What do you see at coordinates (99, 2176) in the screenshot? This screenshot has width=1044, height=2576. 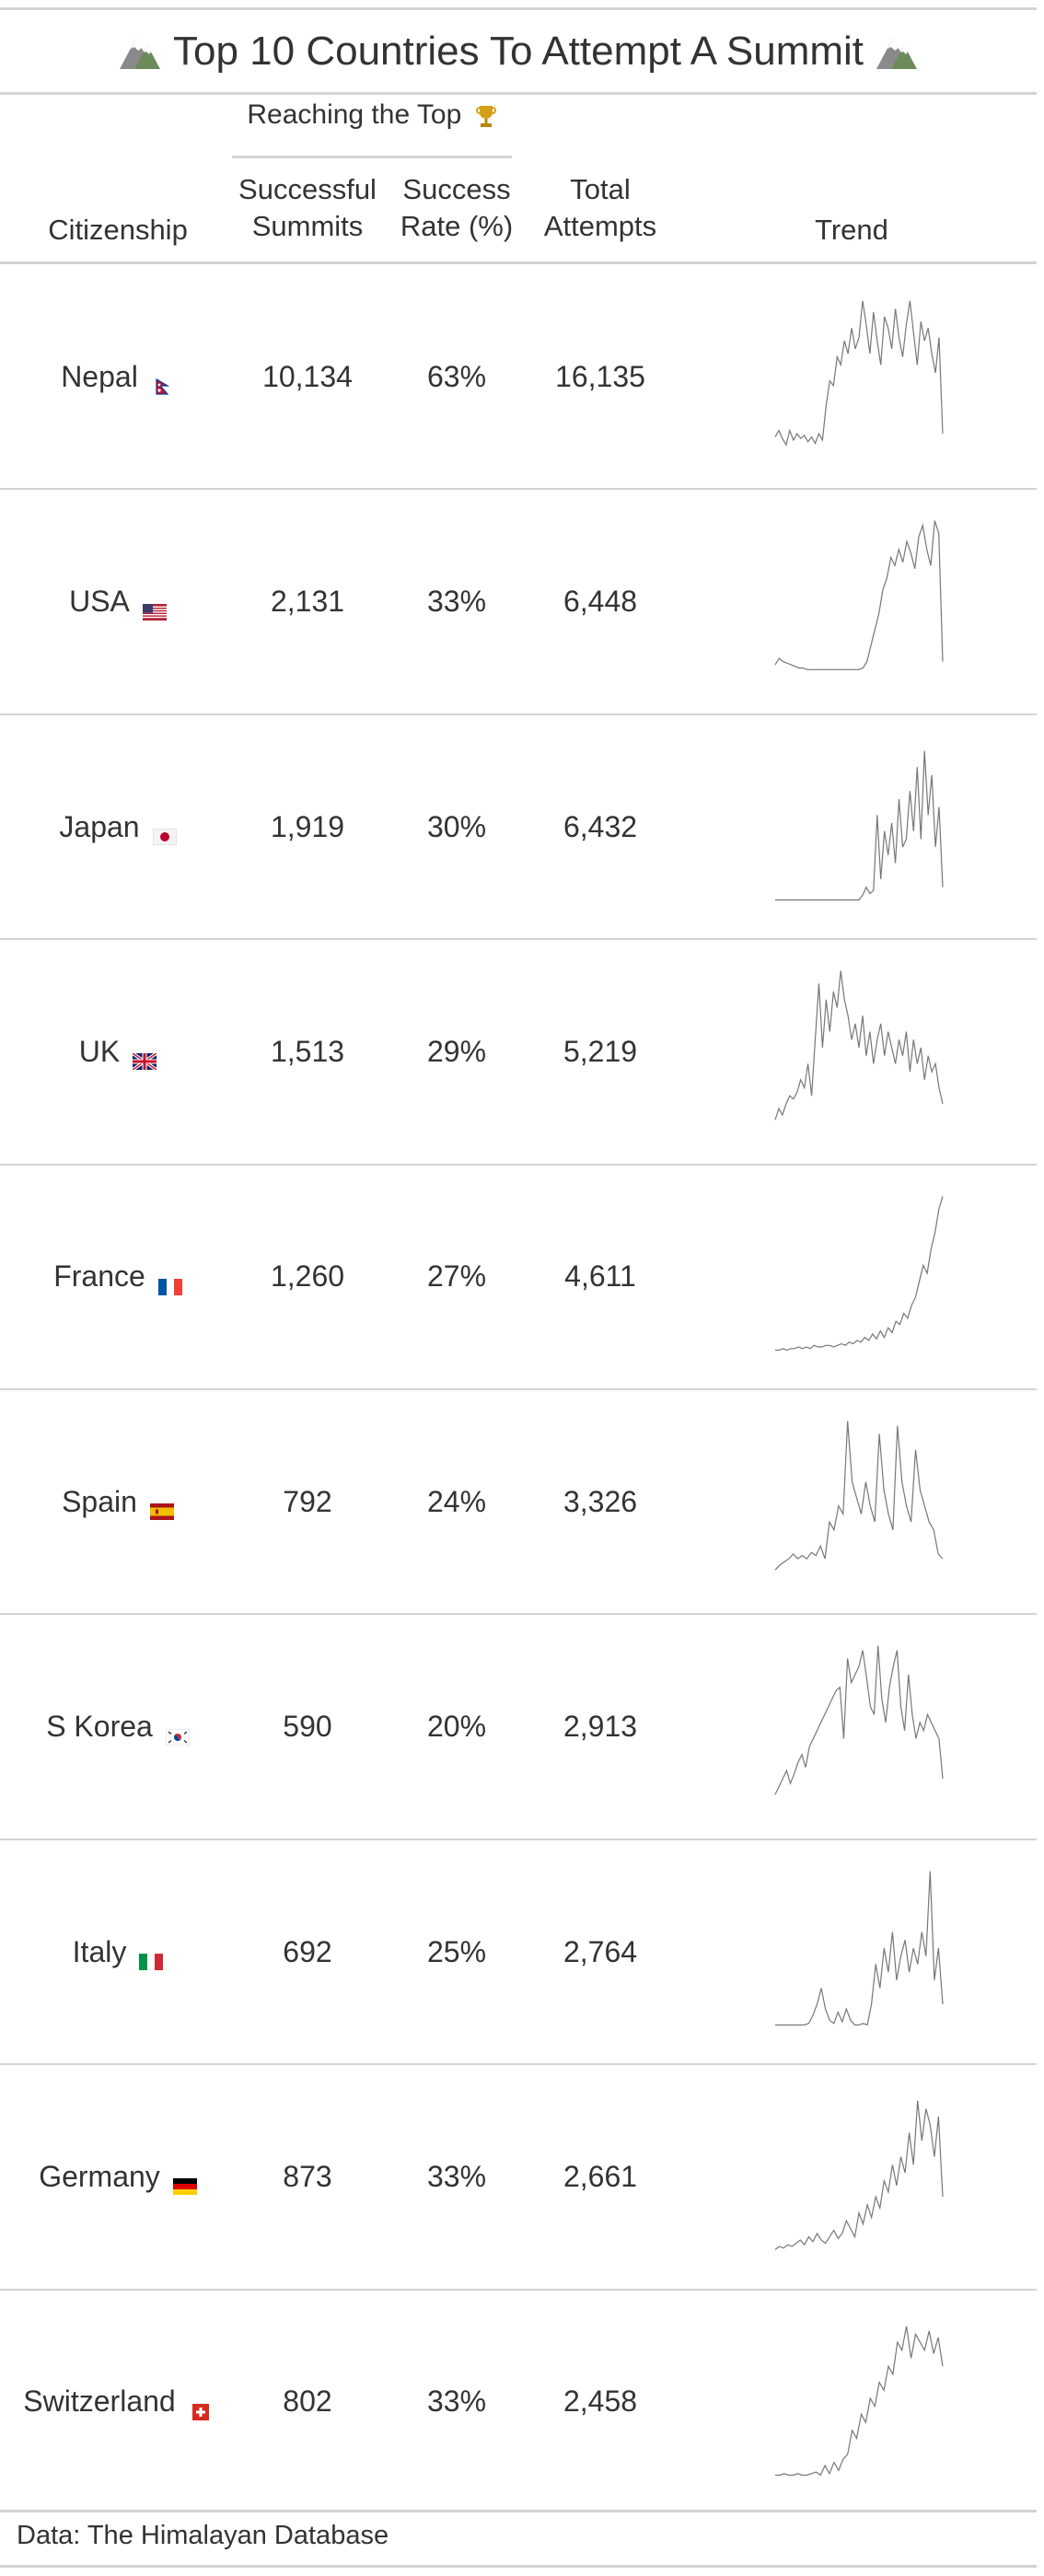 I see `country-name: Germany` at bounding box center [99, 2176].